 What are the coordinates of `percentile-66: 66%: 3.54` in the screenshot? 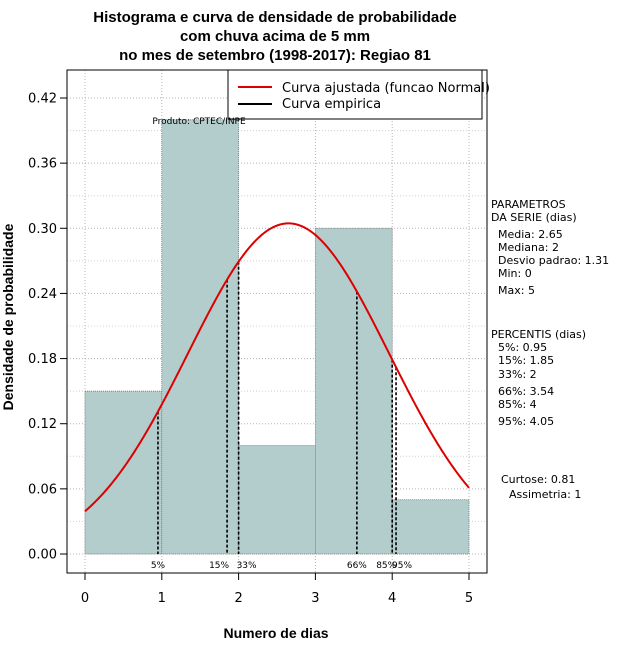 It's located at (526, 391).